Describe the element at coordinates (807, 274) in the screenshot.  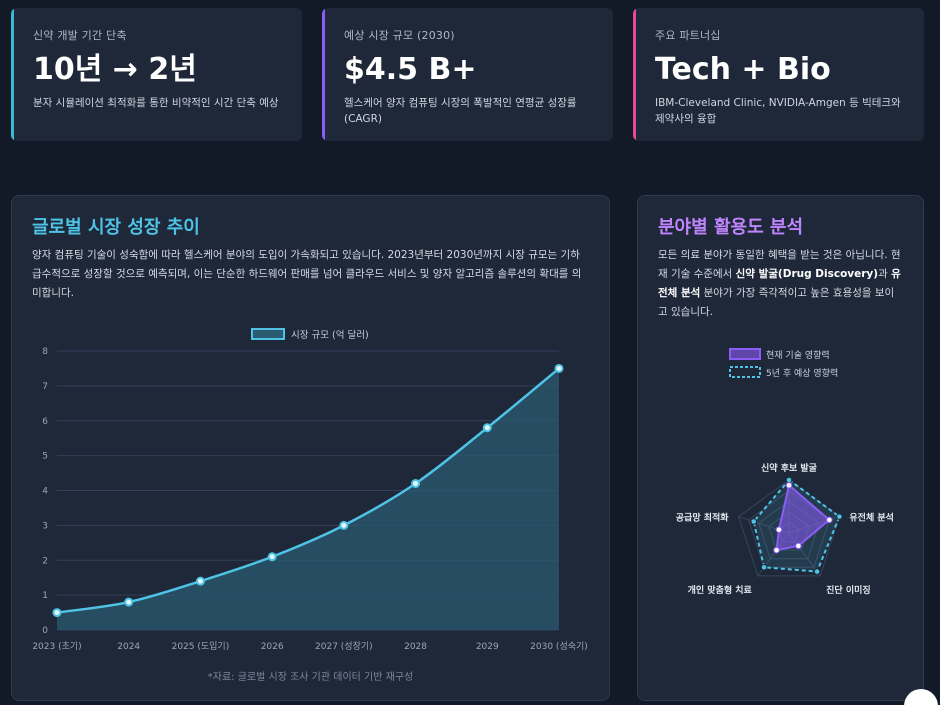
I see `desc-bold-drug: 신약 발굴(Drug Discovery)` at that location.